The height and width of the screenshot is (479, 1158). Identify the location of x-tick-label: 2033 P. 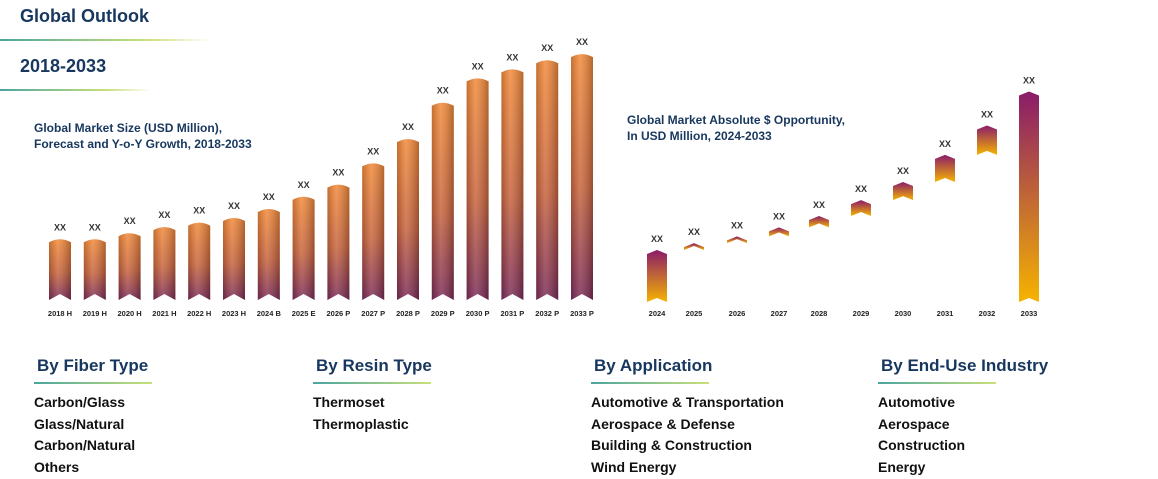
(582, 313).